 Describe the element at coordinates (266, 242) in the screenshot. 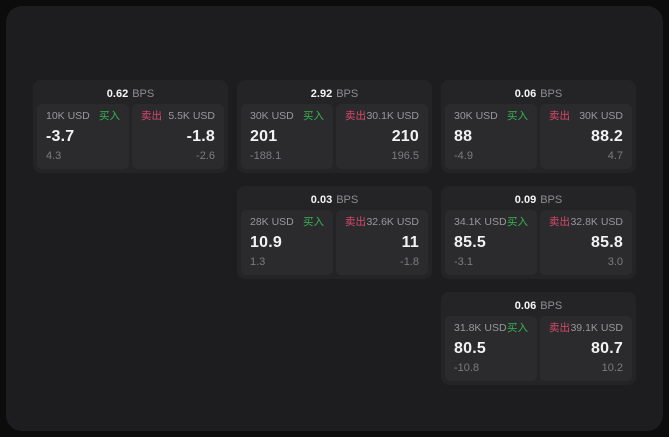

I see `buy-price: 10.9` at that location.